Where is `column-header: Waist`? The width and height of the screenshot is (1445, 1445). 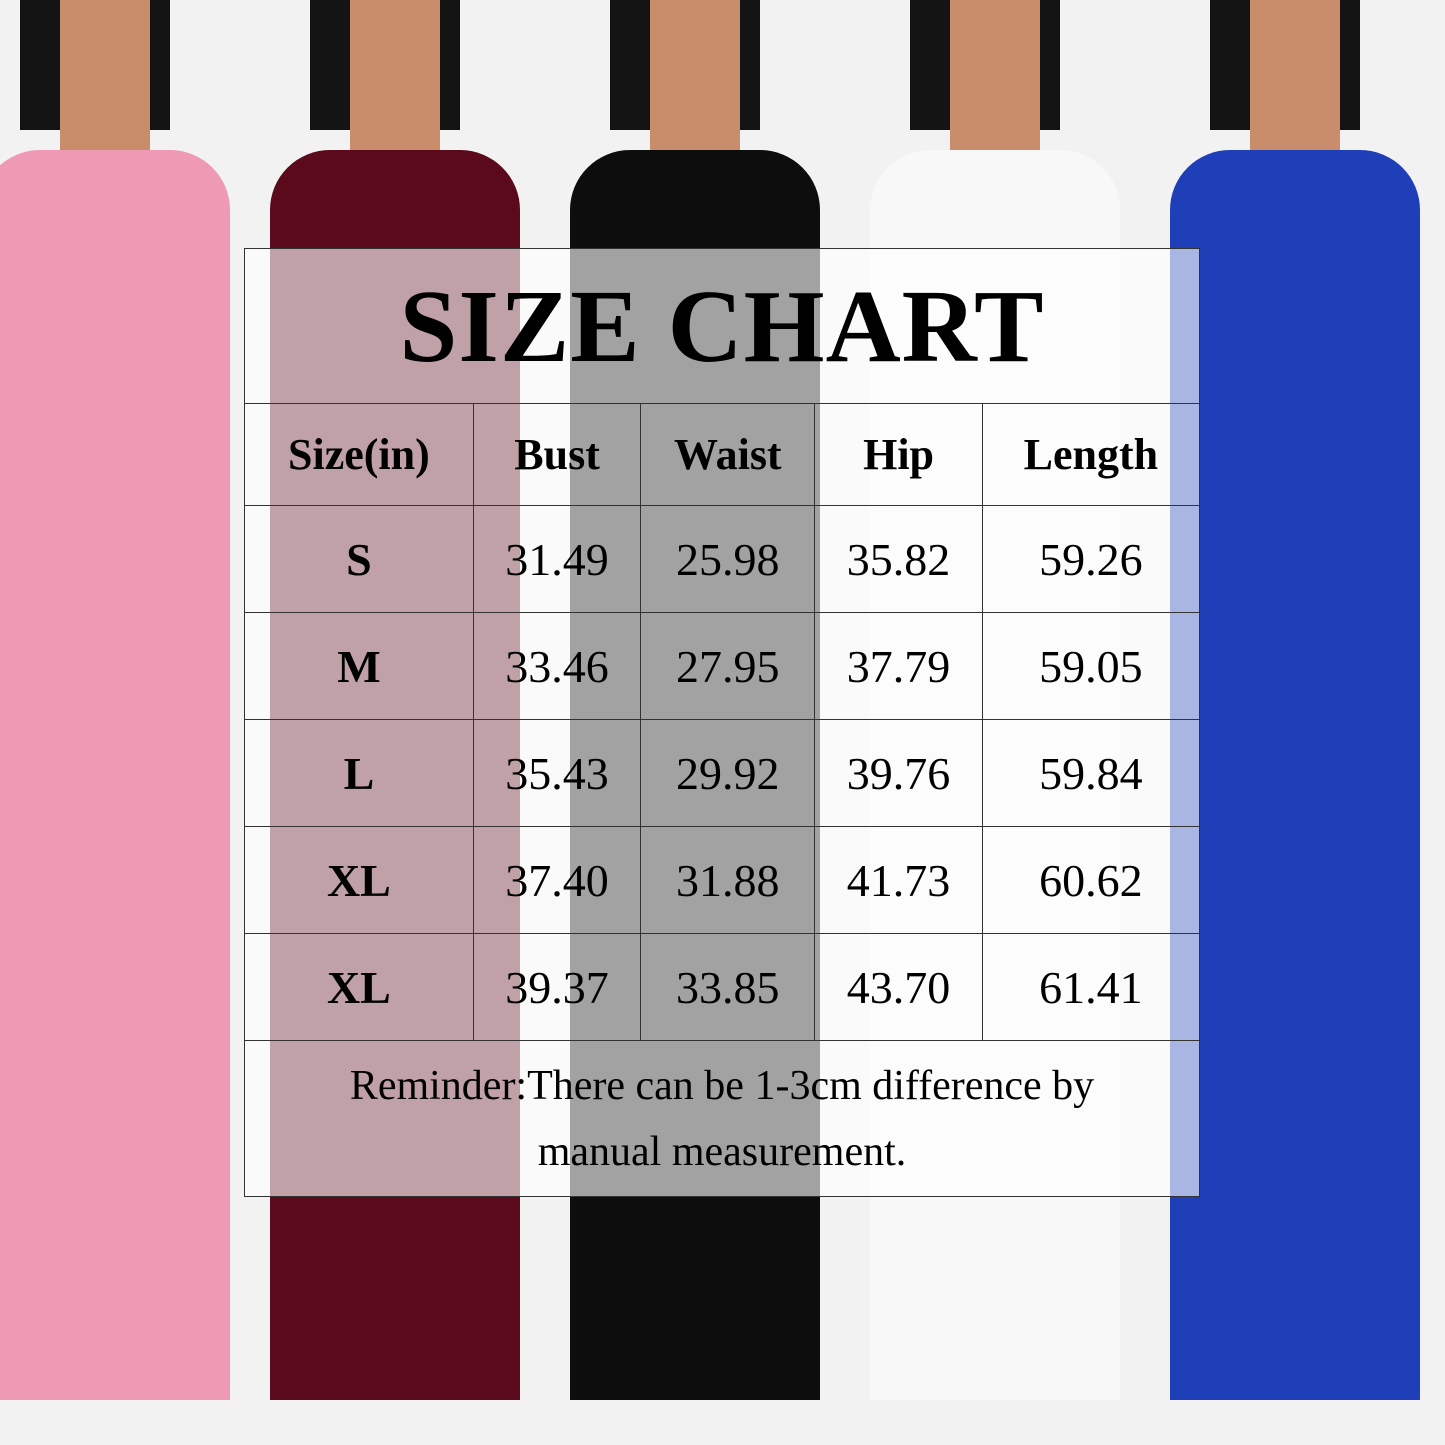
column-header: Waist is located at coordinates (728, 454).